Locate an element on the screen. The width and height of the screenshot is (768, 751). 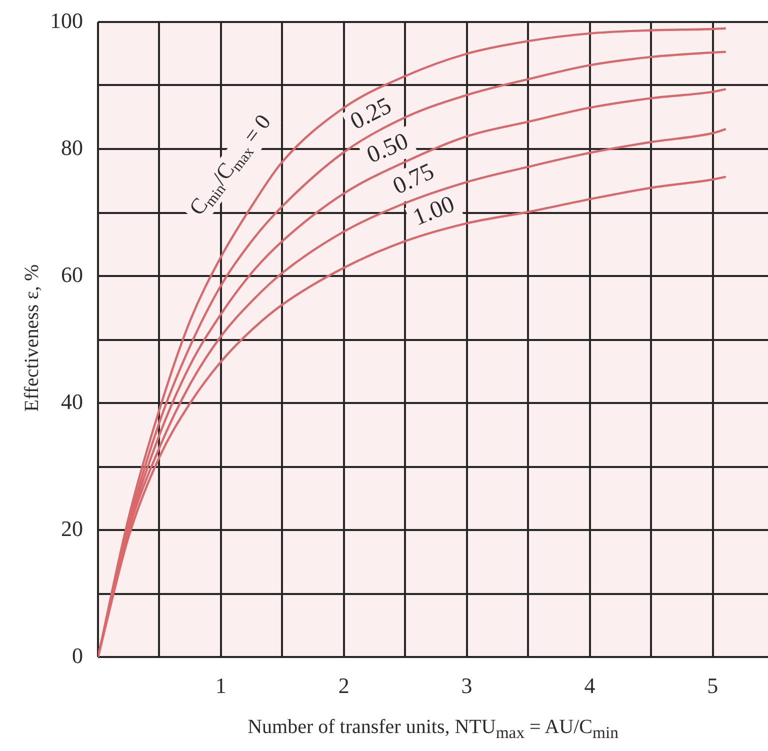
y-tick-label: 40 is located at coordinates (72, 401).